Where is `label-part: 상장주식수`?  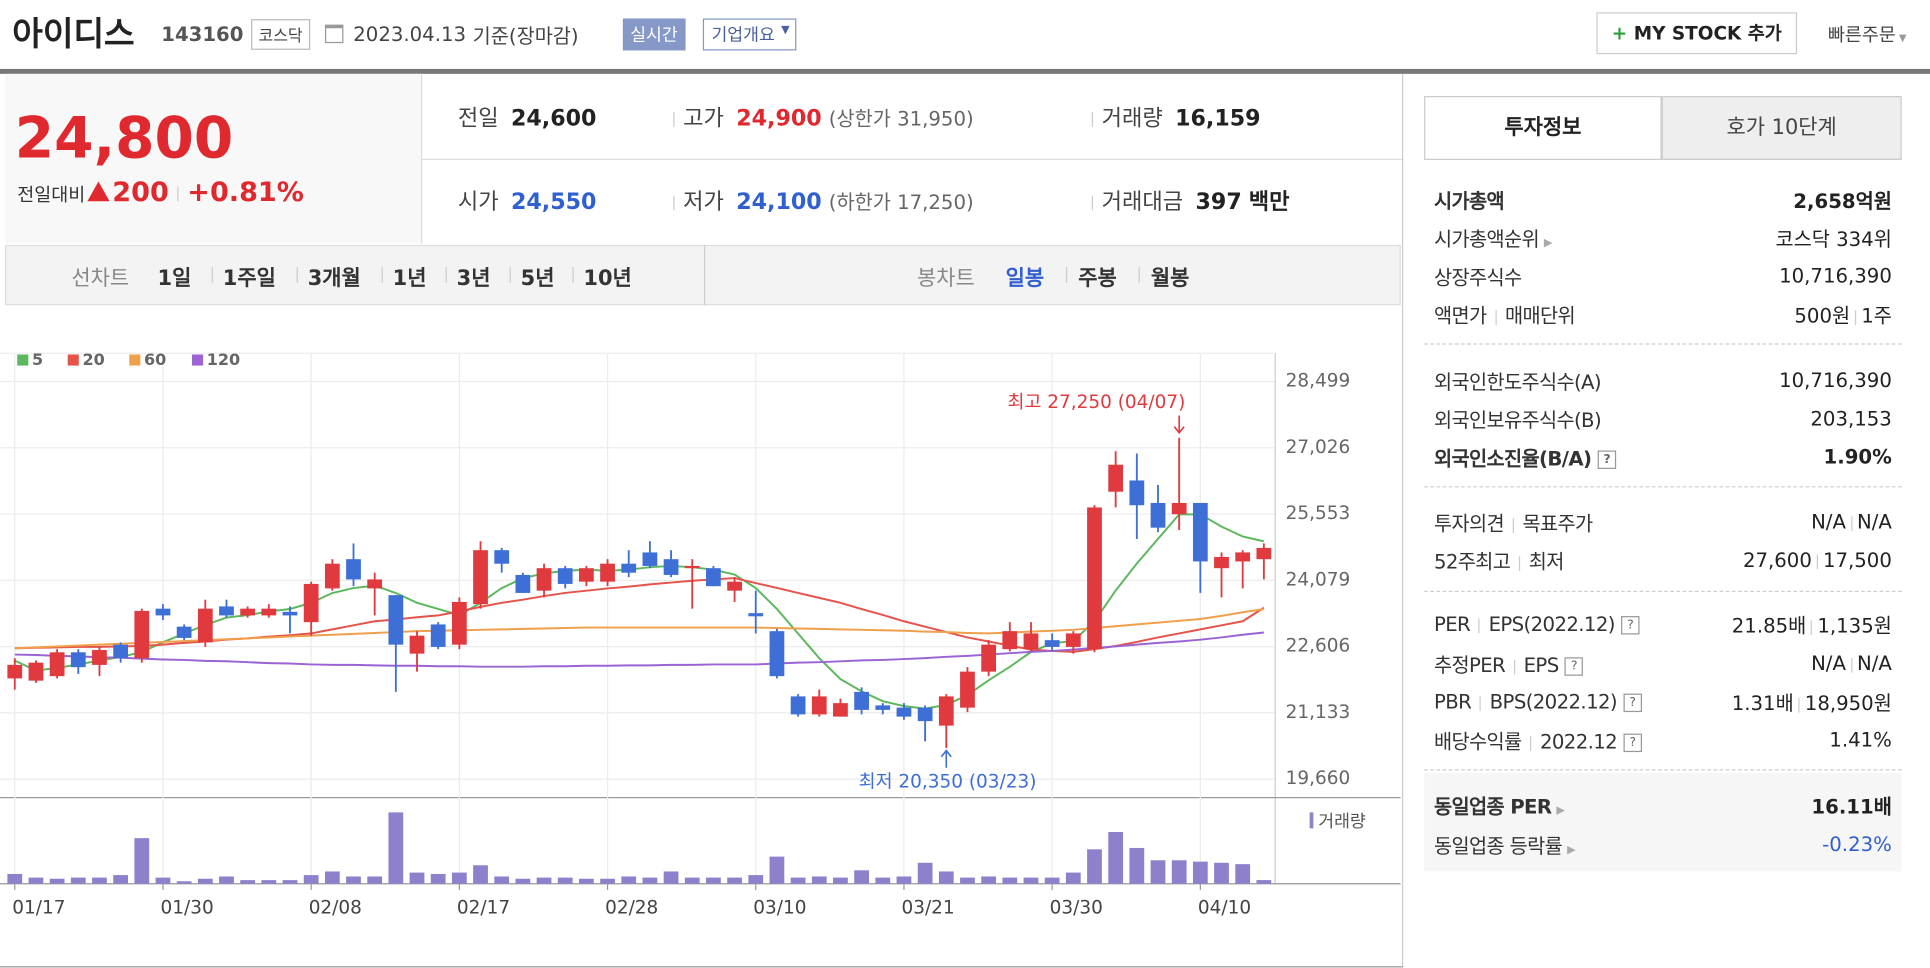
label-part: 상장주식수 is located at coordinates (1477, 277).